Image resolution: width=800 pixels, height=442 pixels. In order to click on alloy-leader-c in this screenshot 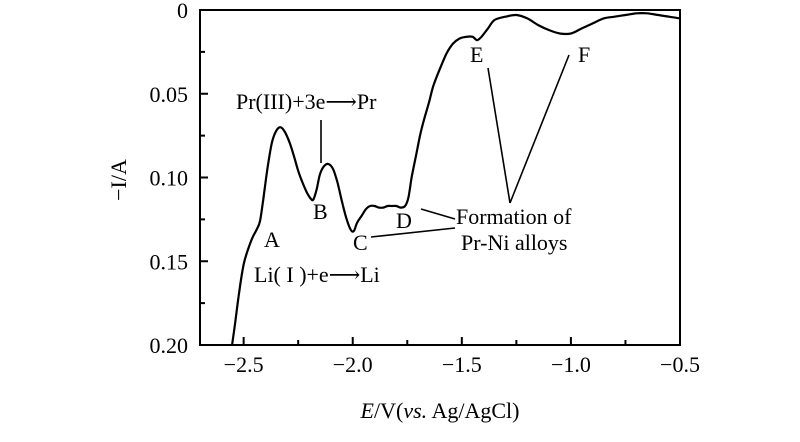, I will do `click(413, 232)`.